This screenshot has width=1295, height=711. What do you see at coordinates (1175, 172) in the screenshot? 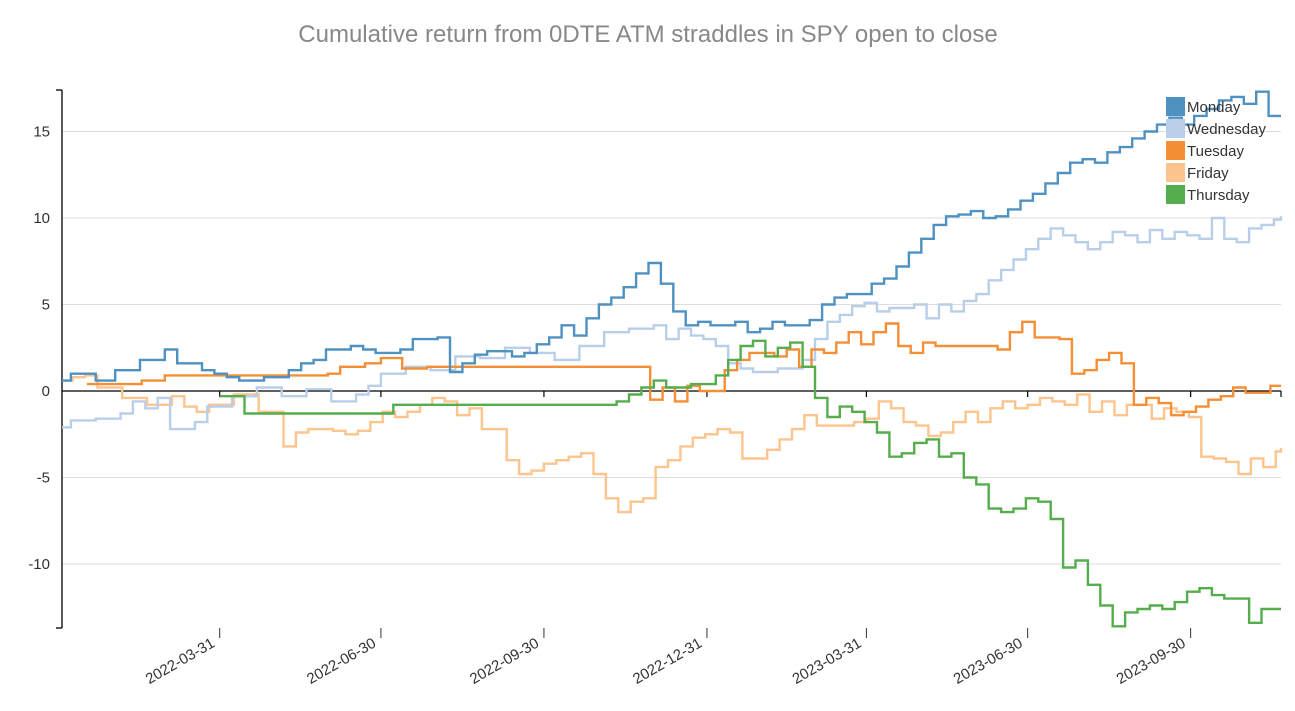
I see `legend-swatch-friday` at bounding box center [1175, 172].